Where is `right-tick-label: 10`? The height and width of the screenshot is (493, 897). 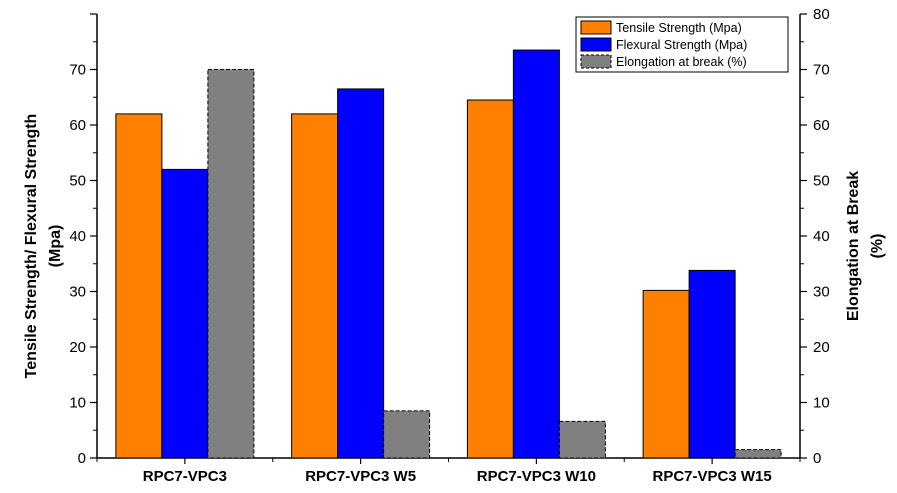
right-tick-label: 10 is located at coordinates (821, 403).